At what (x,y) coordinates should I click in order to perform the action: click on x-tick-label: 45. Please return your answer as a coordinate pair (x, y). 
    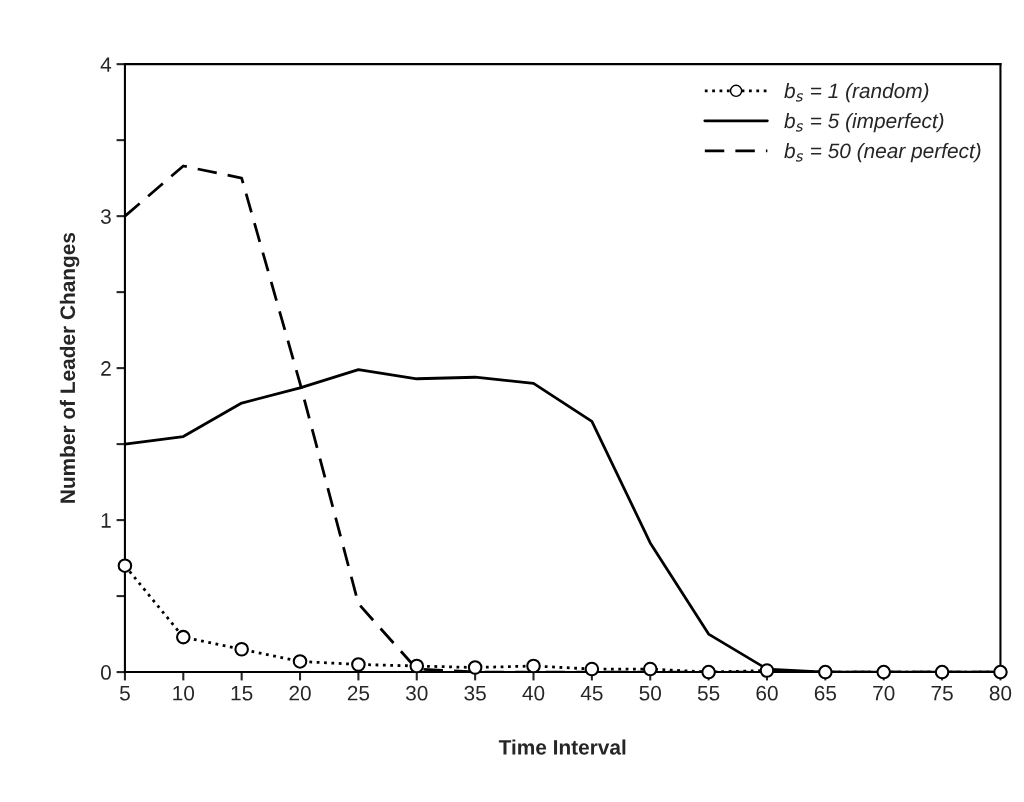
    Looking at the image, I should click on (591, 693).